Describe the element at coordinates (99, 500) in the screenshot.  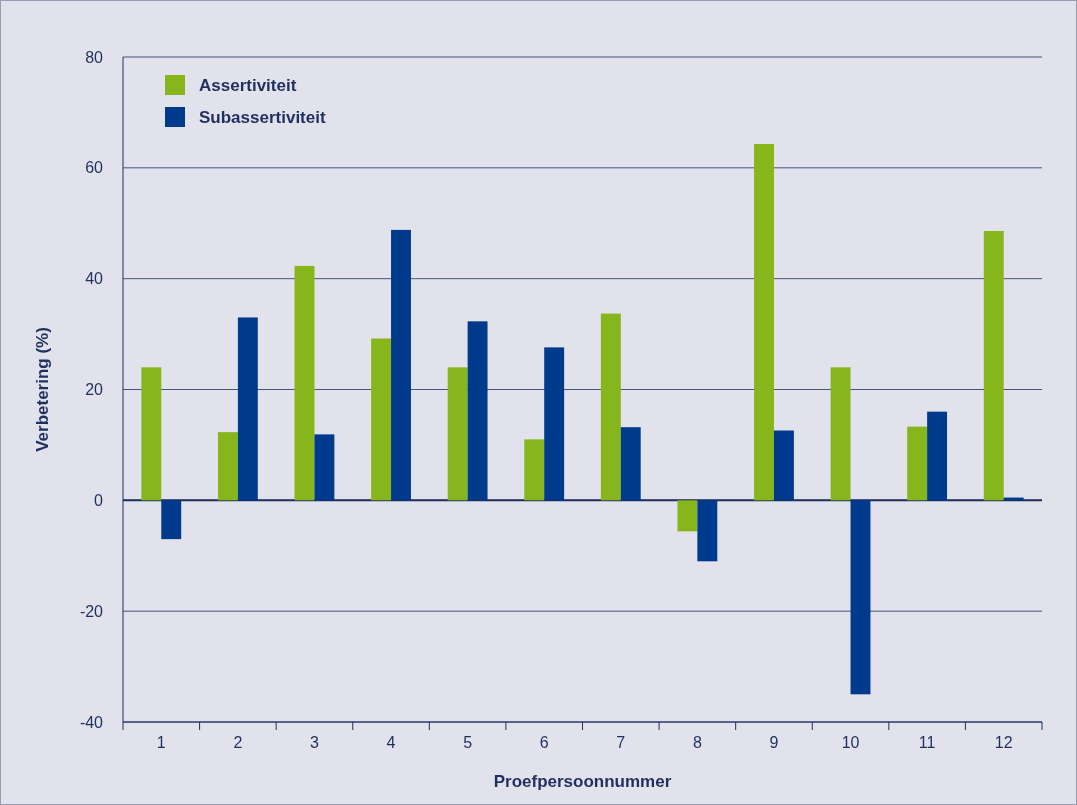
I see `y-tick-label: 0` at that location.